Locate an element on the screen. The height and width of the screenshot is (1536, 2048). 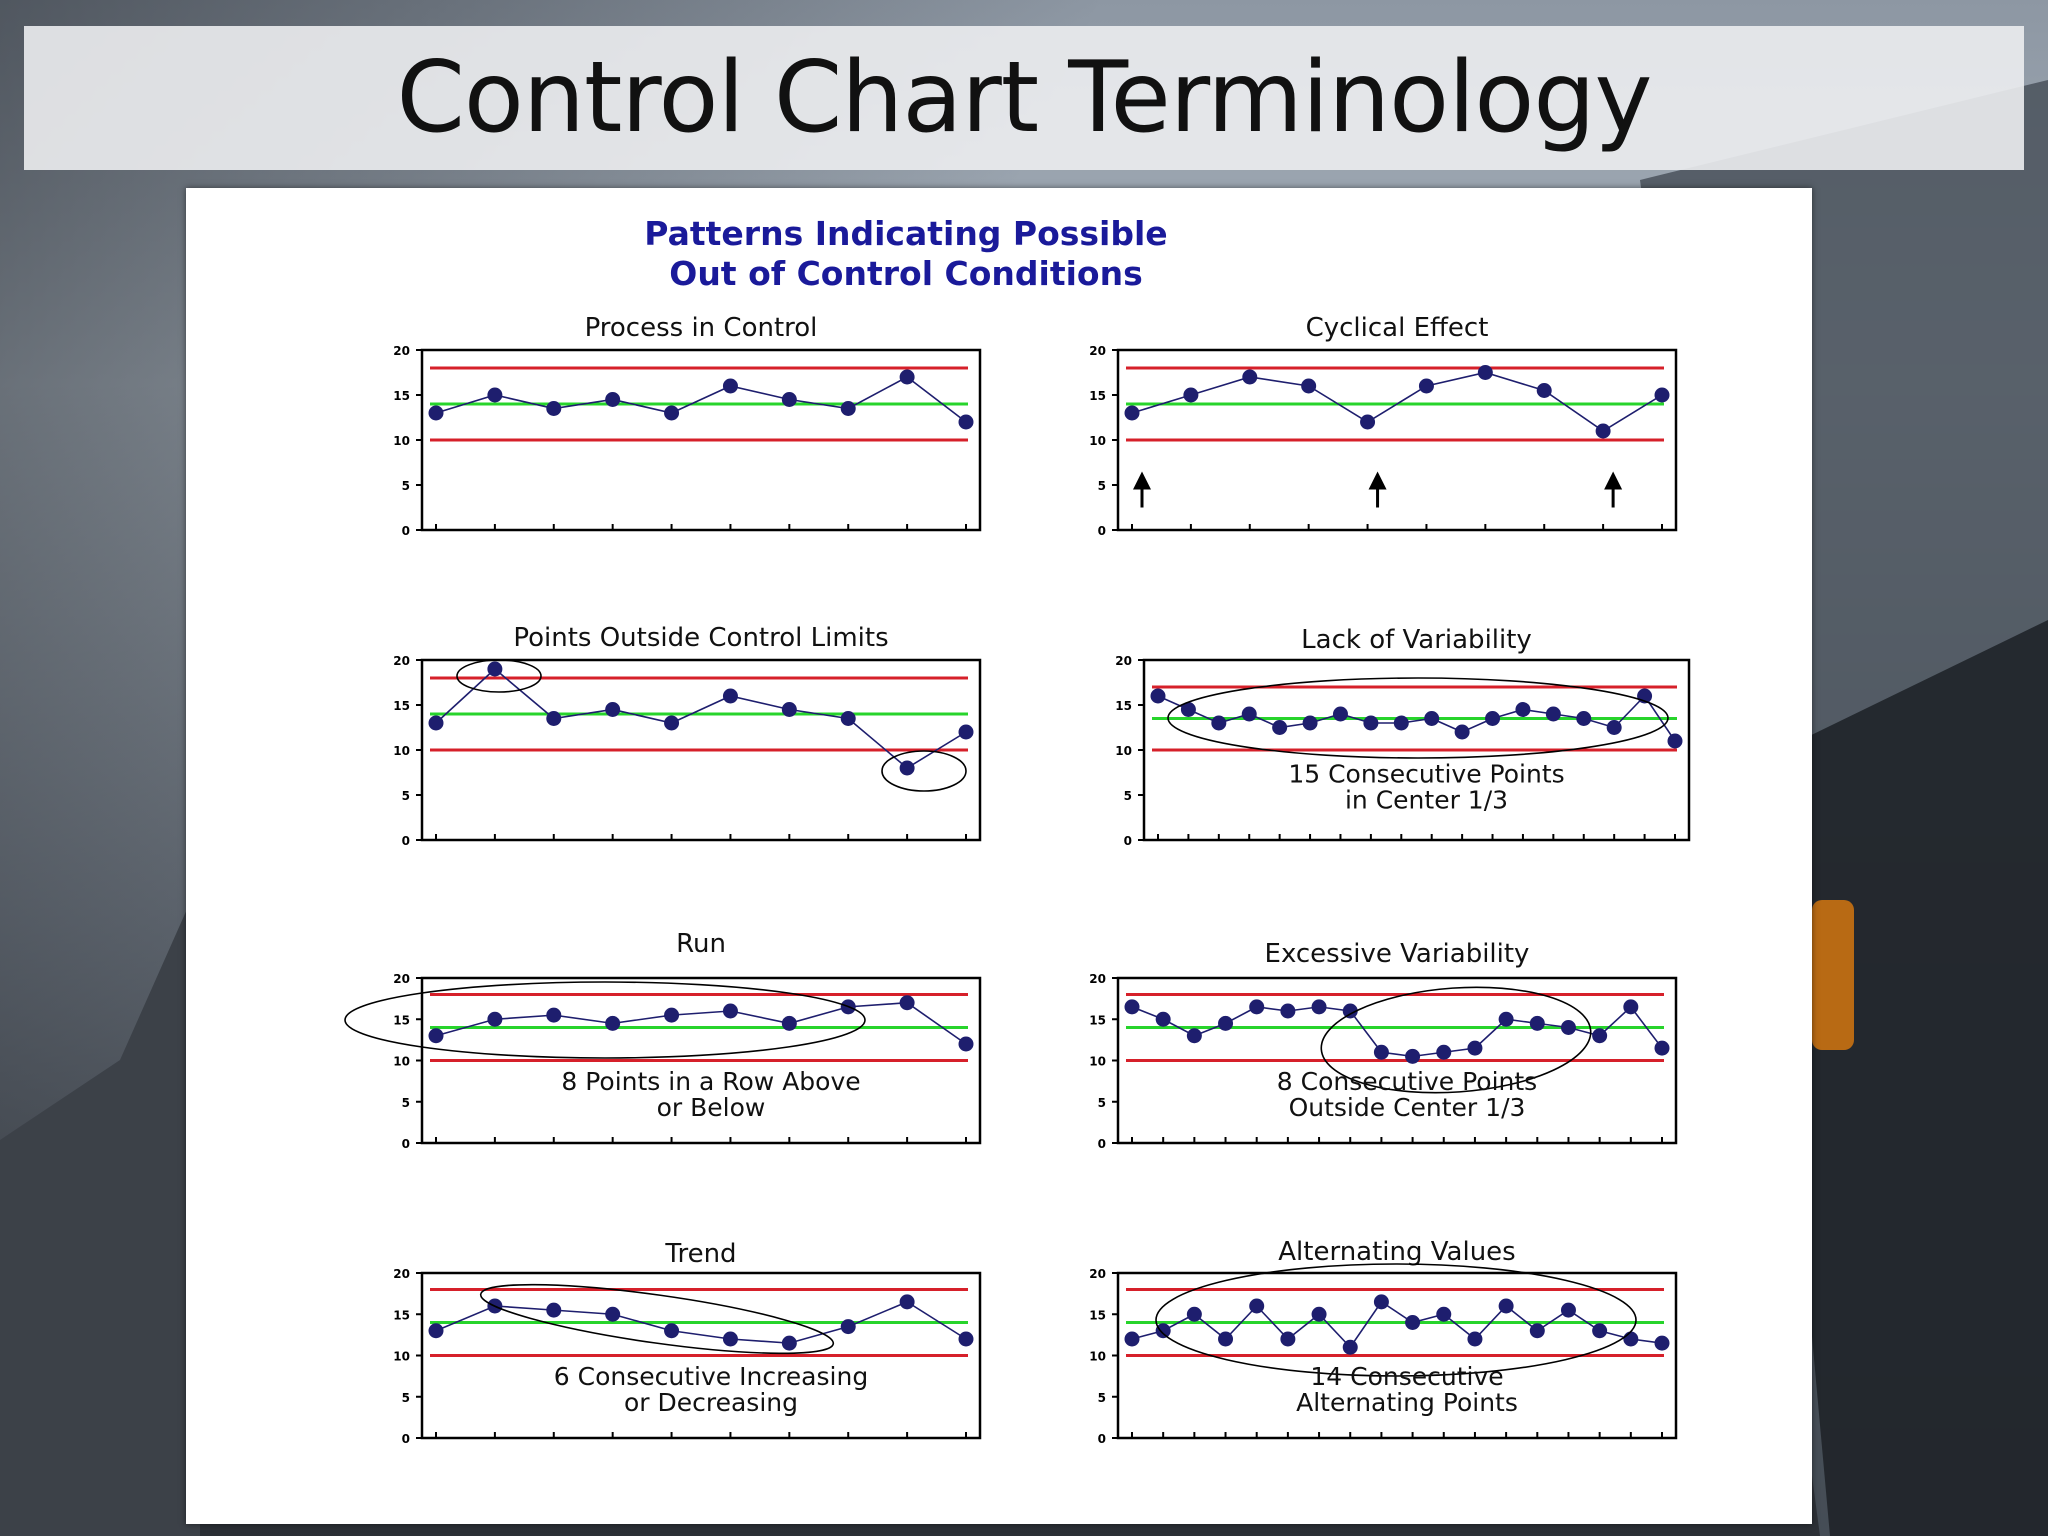
chart-annotation: in Center 1/3 is located at coordinates (1426, 799).